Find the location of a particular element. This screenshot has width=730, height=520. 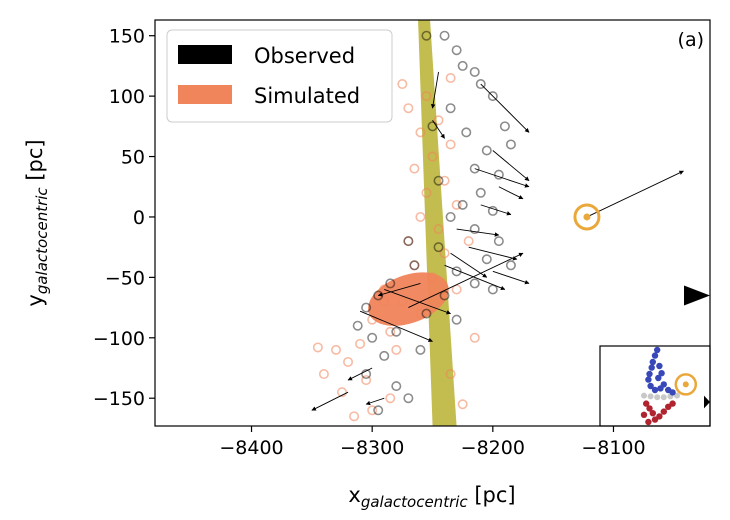

x-tick-label: −8100 is located at coordinates (613, 448).